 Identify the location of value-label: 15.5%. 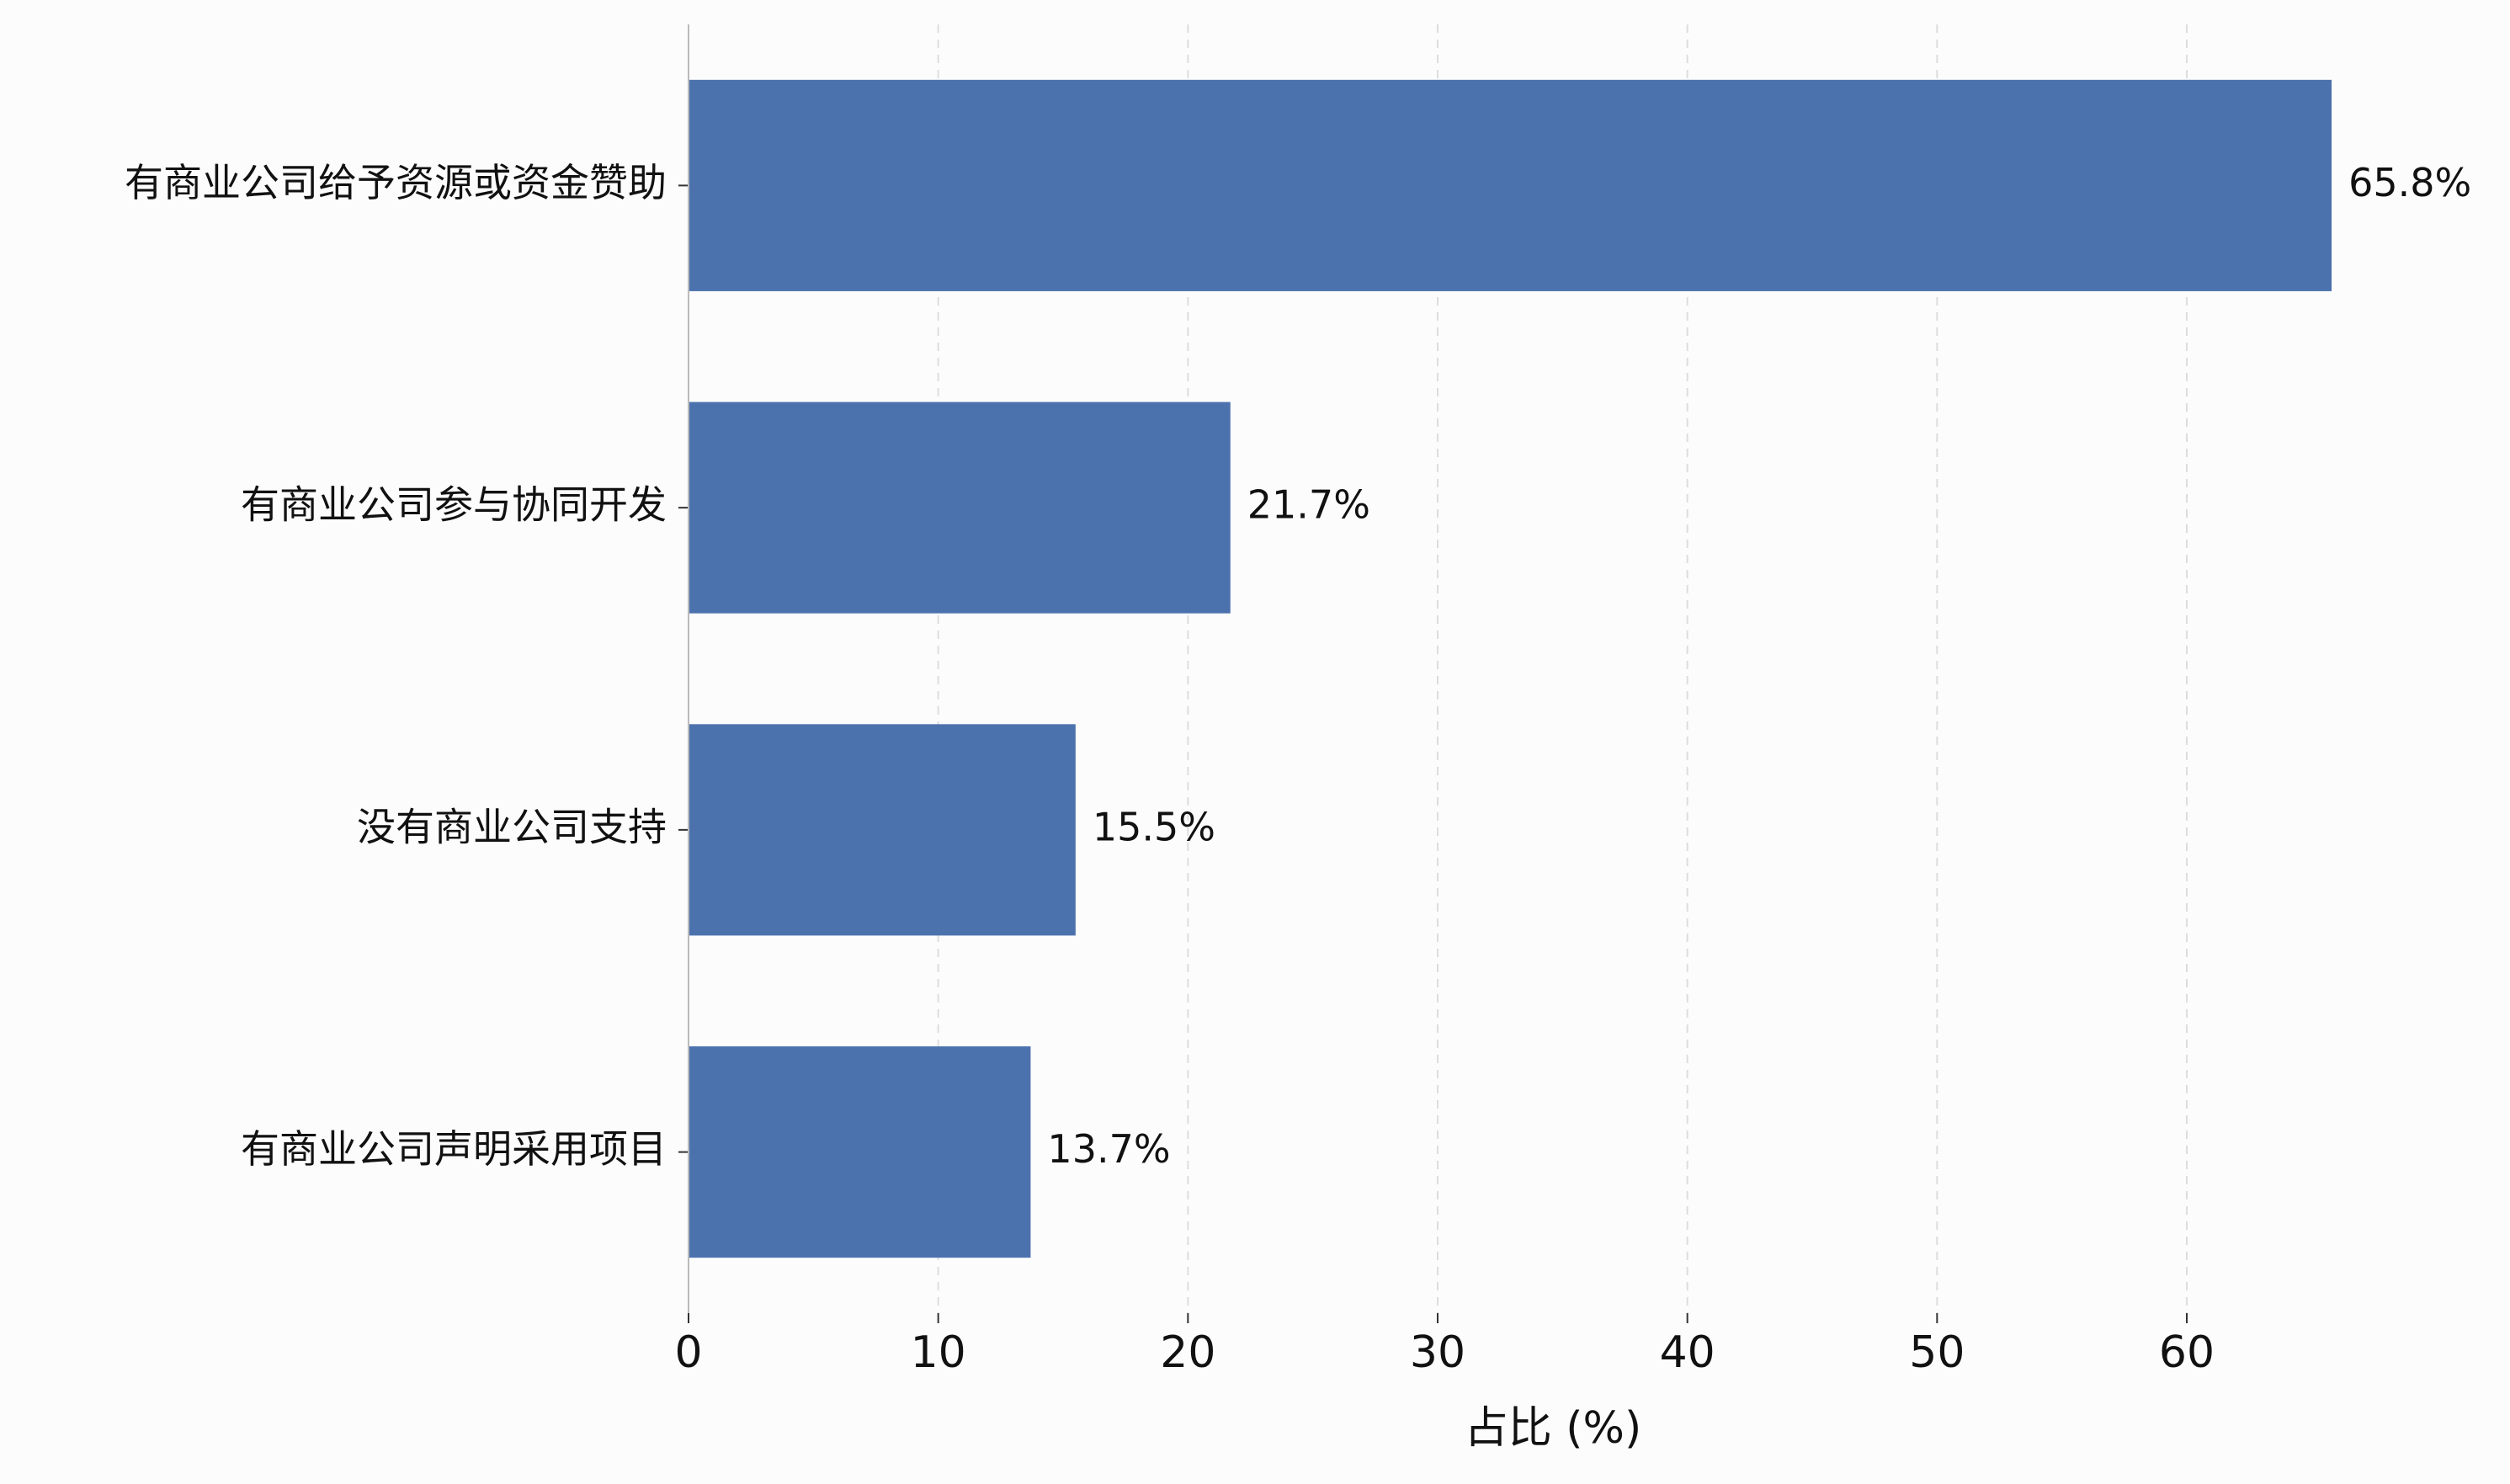
(1154, 826).